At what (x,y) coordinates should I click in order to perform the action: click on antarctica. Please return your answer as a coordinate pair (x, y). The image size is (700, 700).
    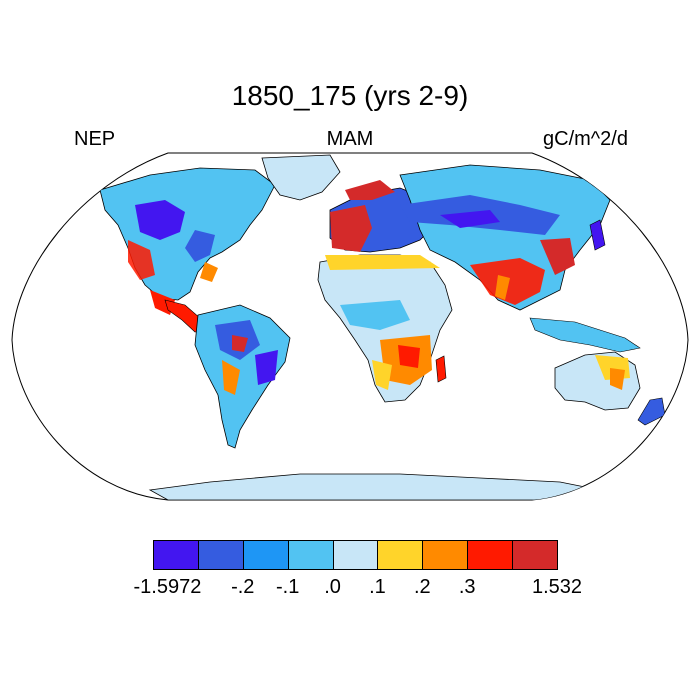
    Looking at the image, I should click on (374, 486).